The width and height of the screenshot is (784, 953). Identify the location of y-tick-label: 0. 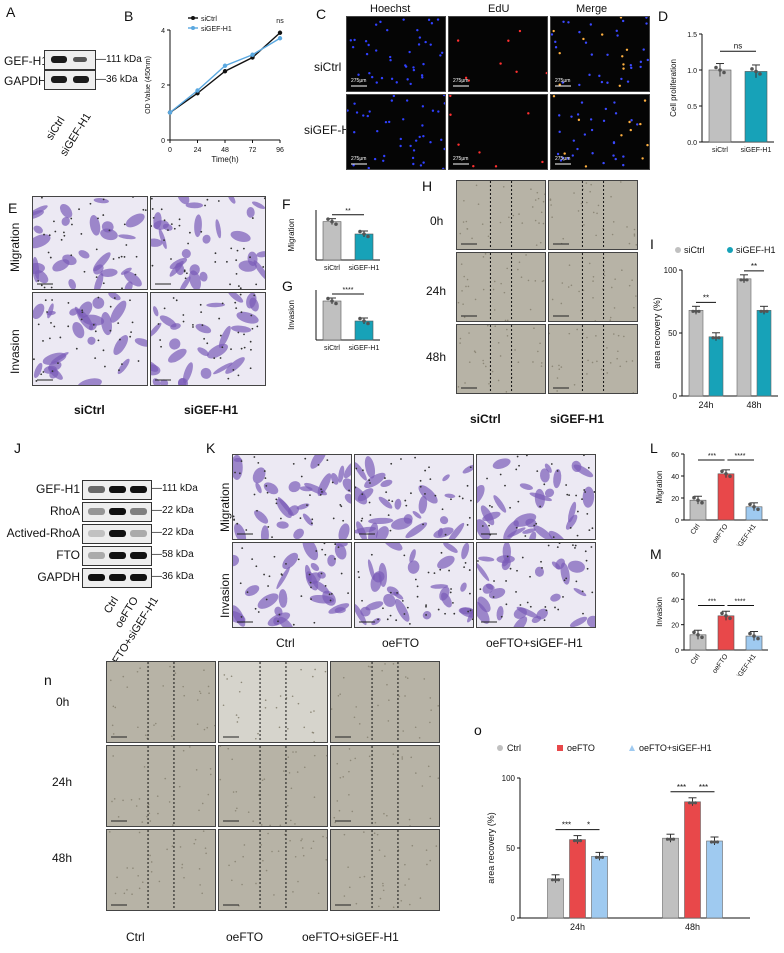
(675, 396).